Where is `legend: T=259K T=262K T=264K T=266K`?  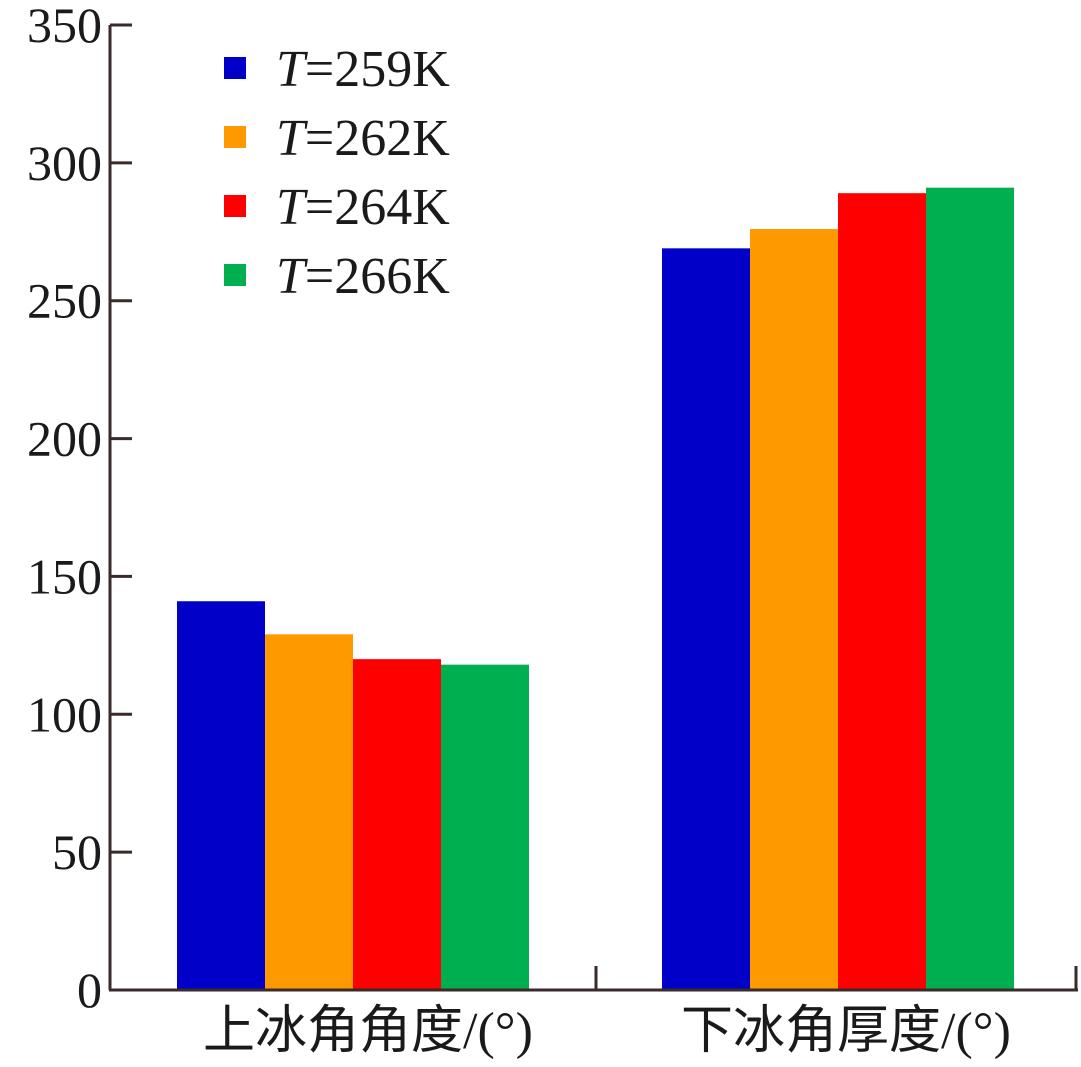 legend: T=259K T=262K T=264K T=266K is located at coordinates (337, 173).